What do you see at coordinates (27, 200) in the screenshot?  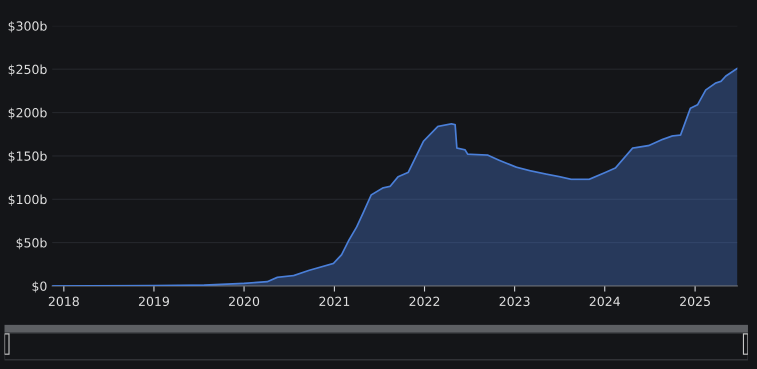 I see `y-tick-label: $100b` at bounding box center [27, 200].